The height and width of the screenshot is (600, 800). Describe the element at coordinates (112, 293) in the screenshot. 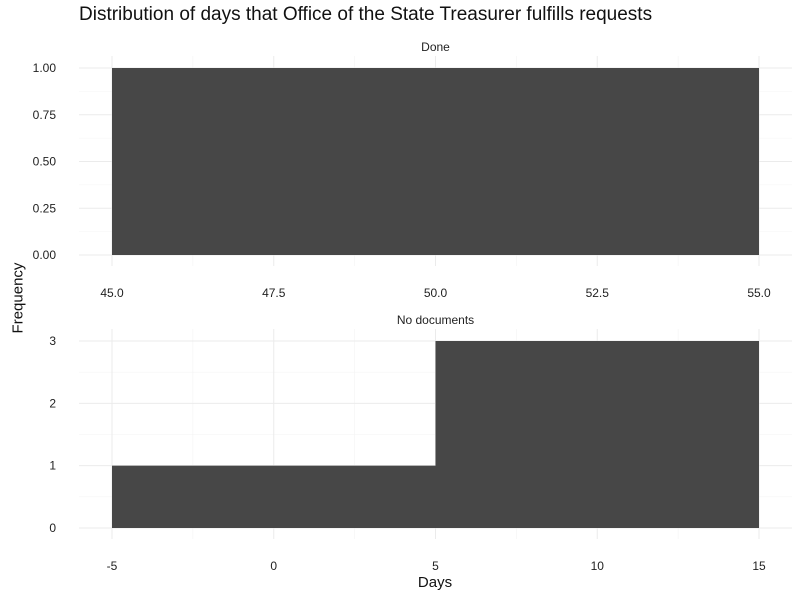

I see `x-tick-label: 45.0` at that location.